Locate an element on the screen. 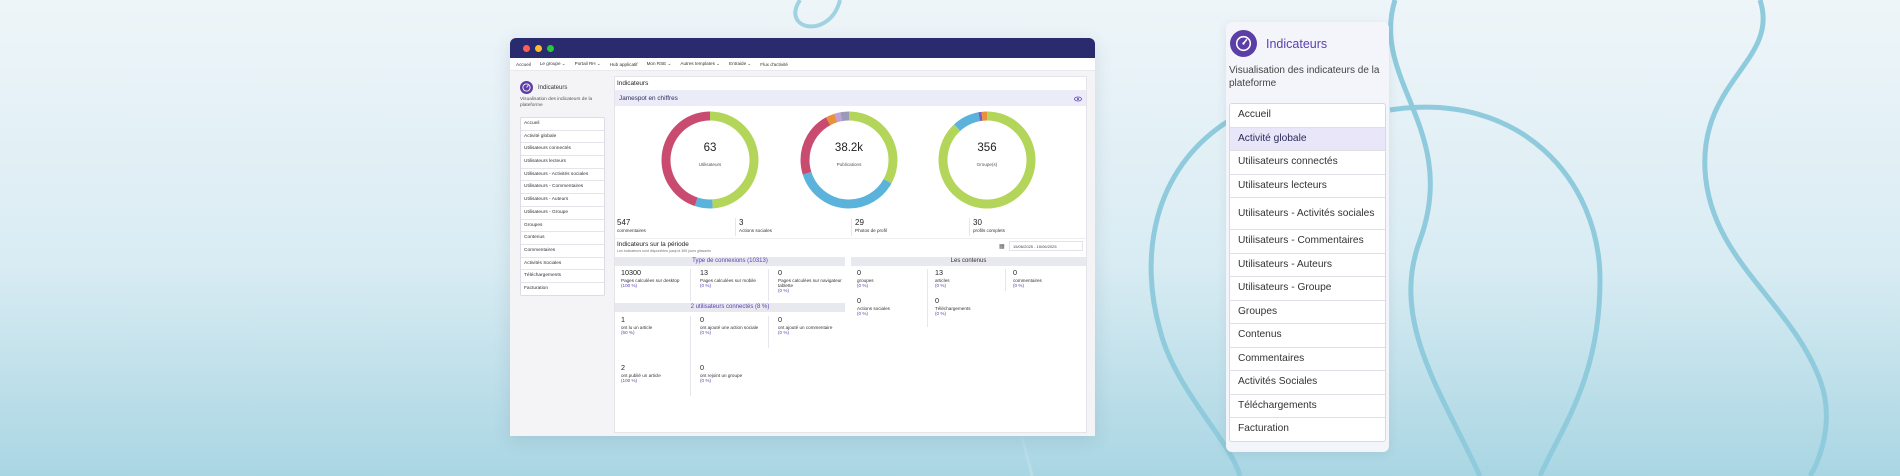 The height and width of the screenshot is (476, 1900). eye-icon is located at coordinates (1078, 98).